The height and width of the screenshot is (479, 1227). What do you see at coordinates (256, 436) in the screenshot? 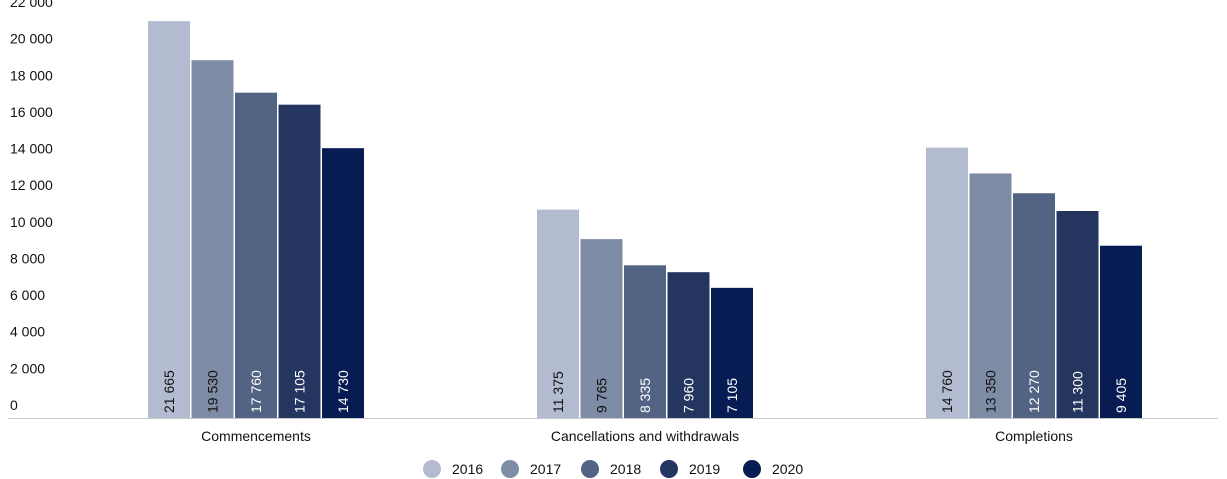
I see `category-label: Commencements` at bounding box center [256, 436].